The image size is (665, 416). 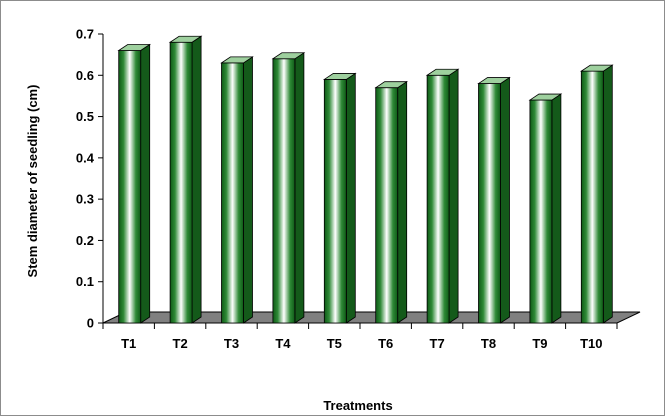 What do you see at coordinates (357, 405) in the screenshot?
I see `x-axis-title: Treatments` at bounding box center [357, 405].